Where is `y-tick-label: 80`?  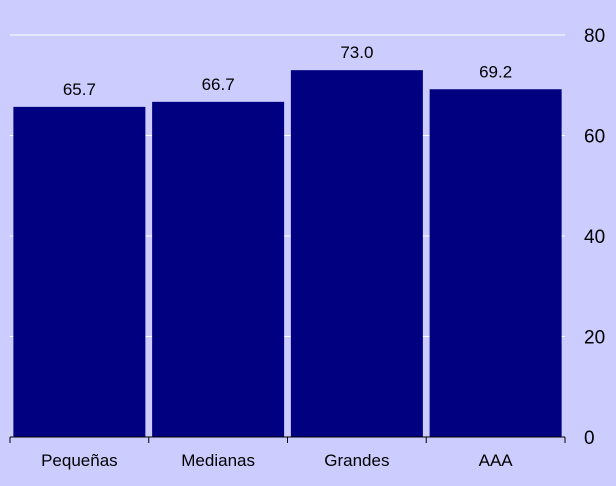 y-tick-label: 80 is located at coordinates (594, 36).